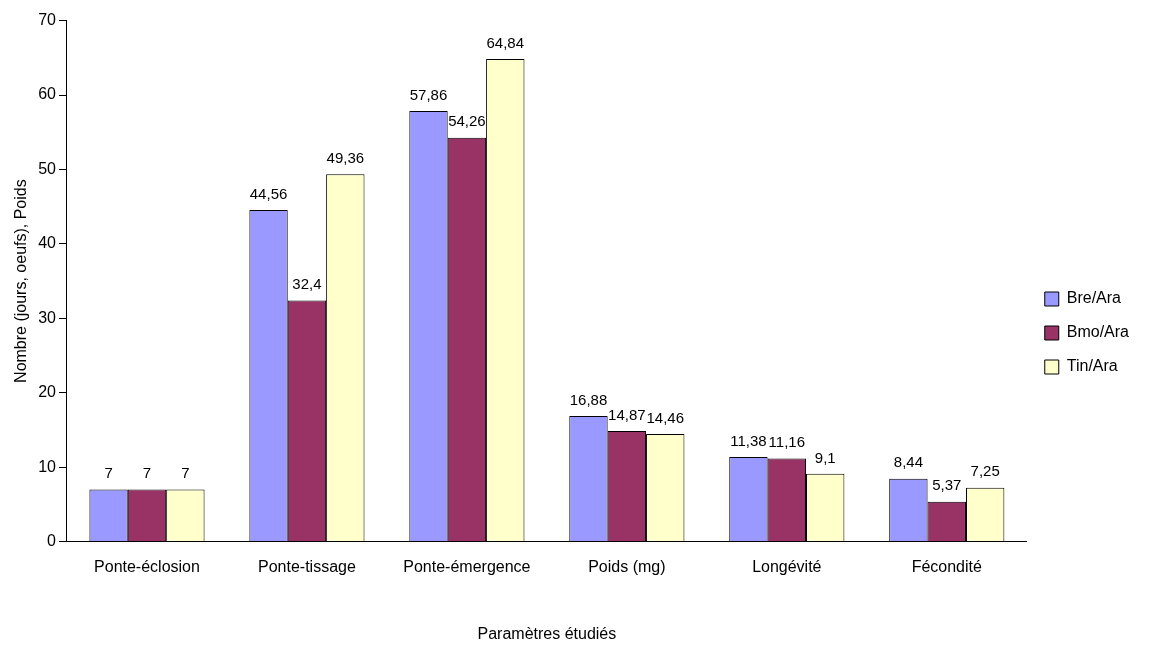 This screenshot has height=656, width=1157. What do you see at coordinates (787, 442) in the screenshot?
I see `data-label: 11,16` at bounding box center [787, 442].